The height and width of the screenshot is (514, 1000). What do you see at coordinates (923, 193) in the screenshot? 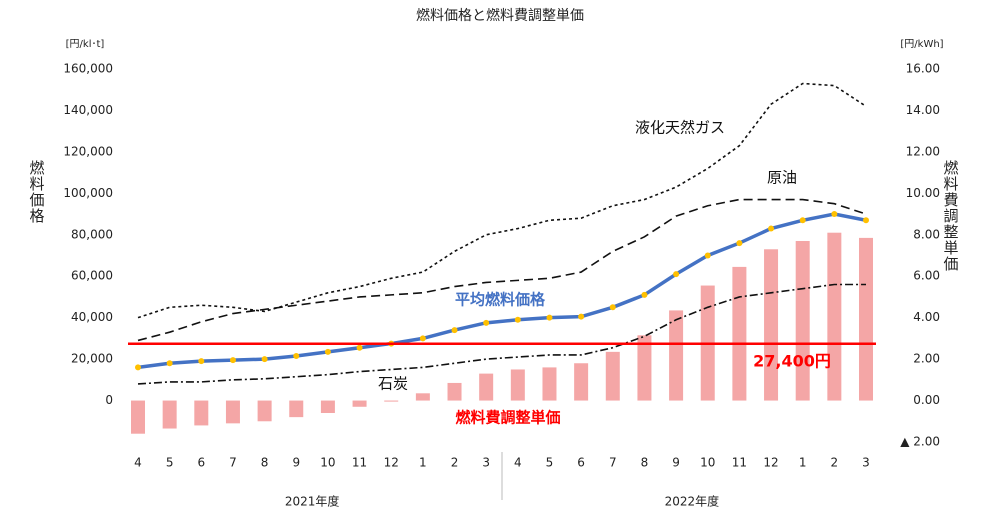
I see `y2-tick-label: 10.00` at bounding box center [923, 193].